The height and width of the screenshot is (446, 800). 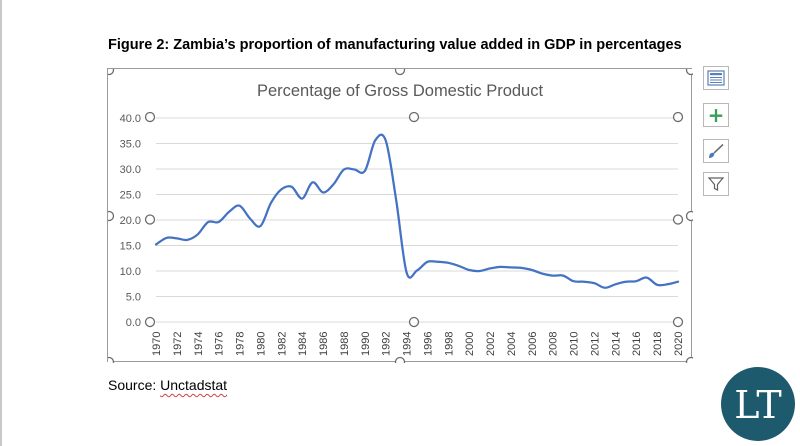 What do you see at coordinates (554, 344) in the screenshot?
I see `x-tick-label: 2008` at bounding box center [554, 344].